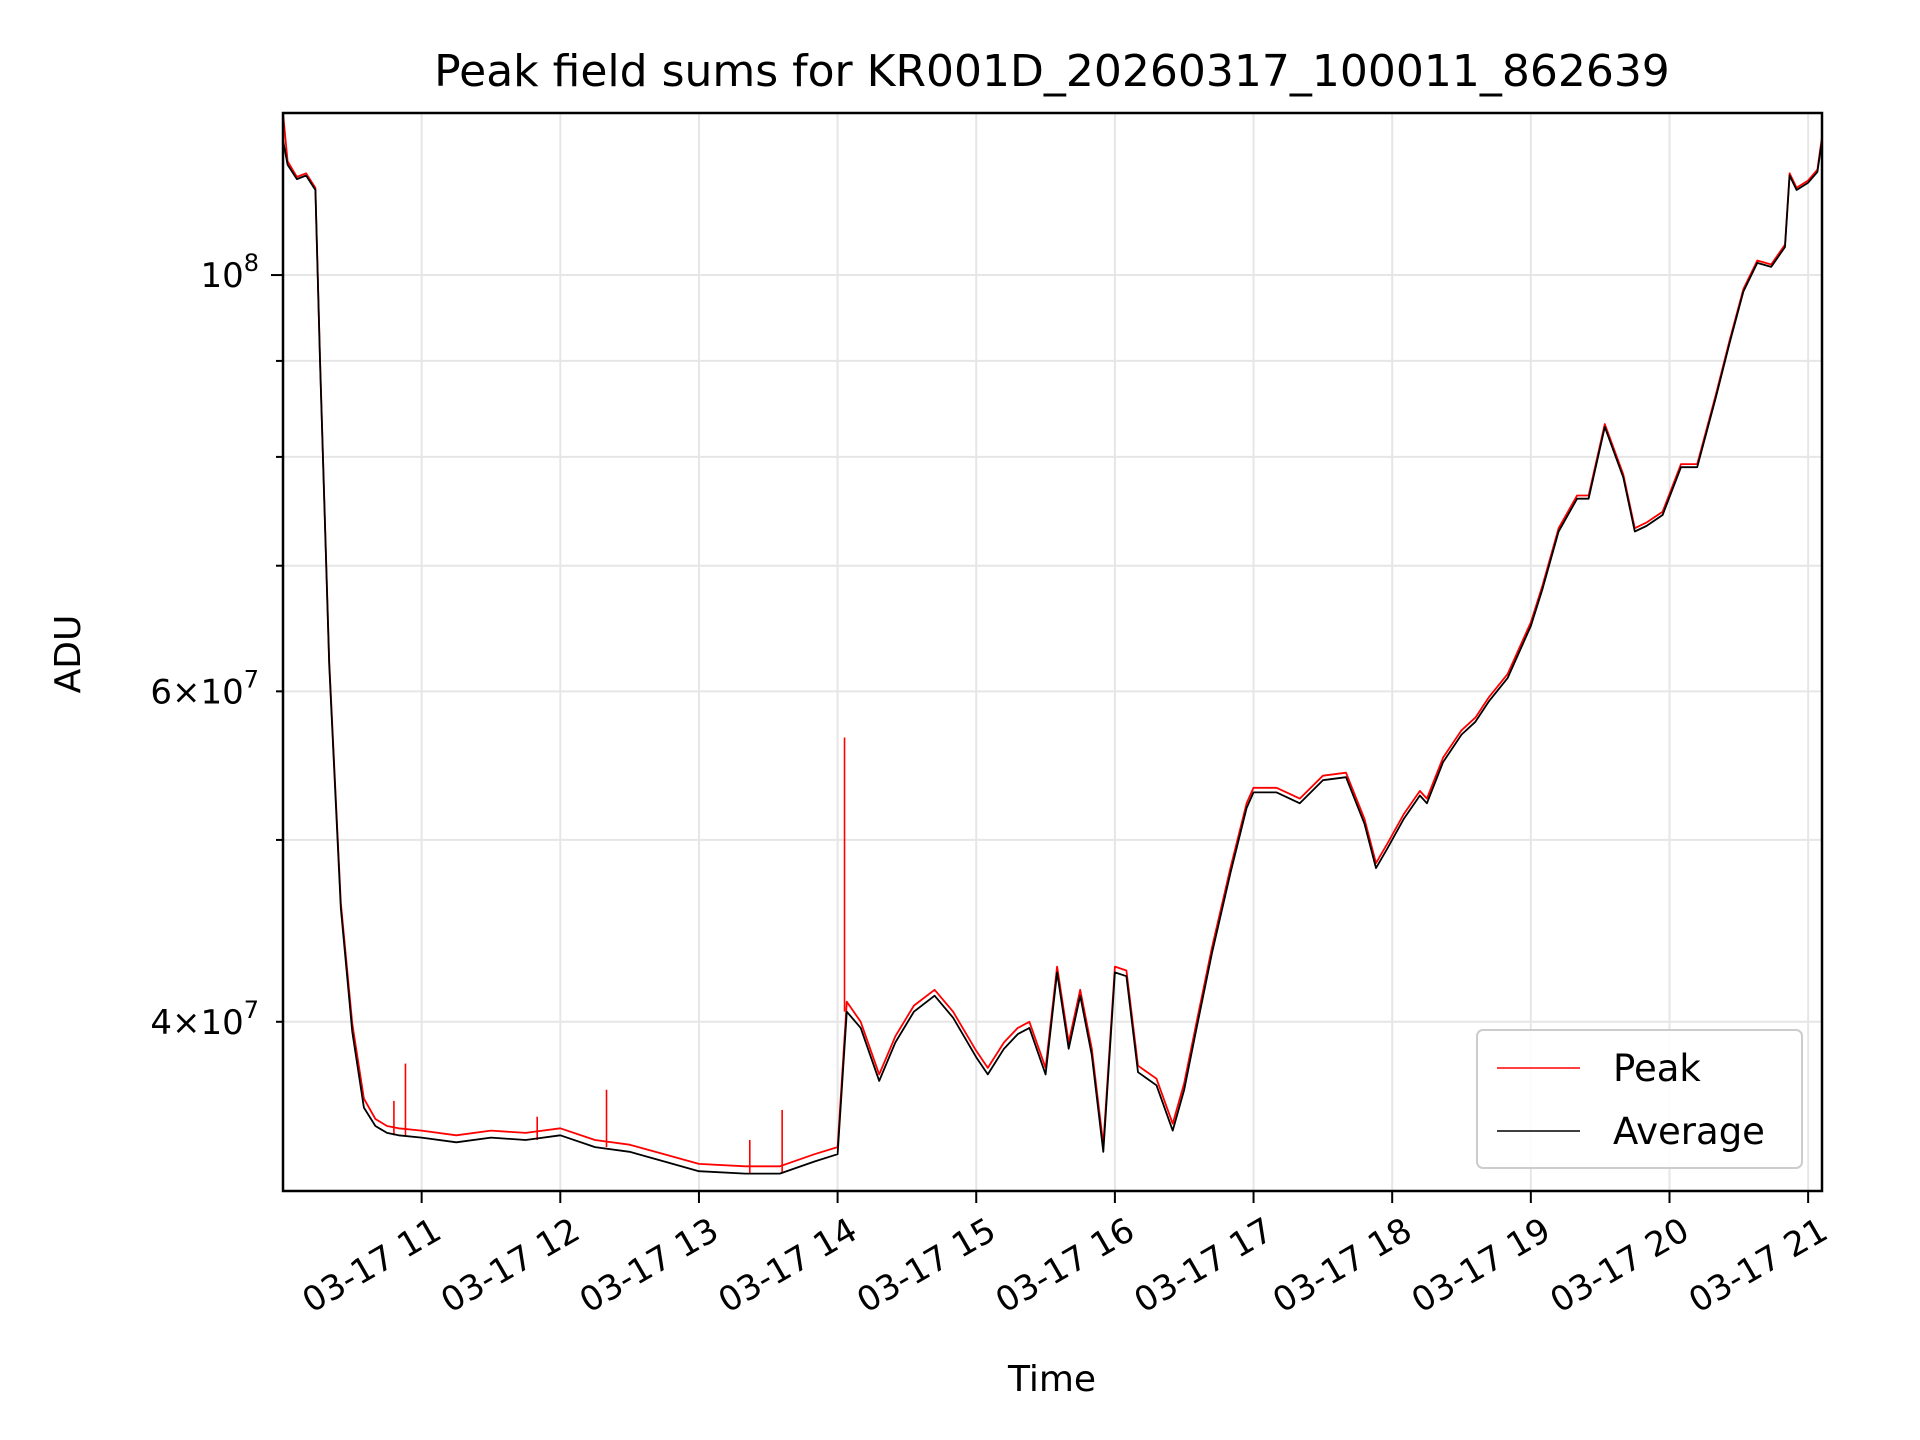  I want to click on y-tick-label: 4×107, so click(204, 1019).